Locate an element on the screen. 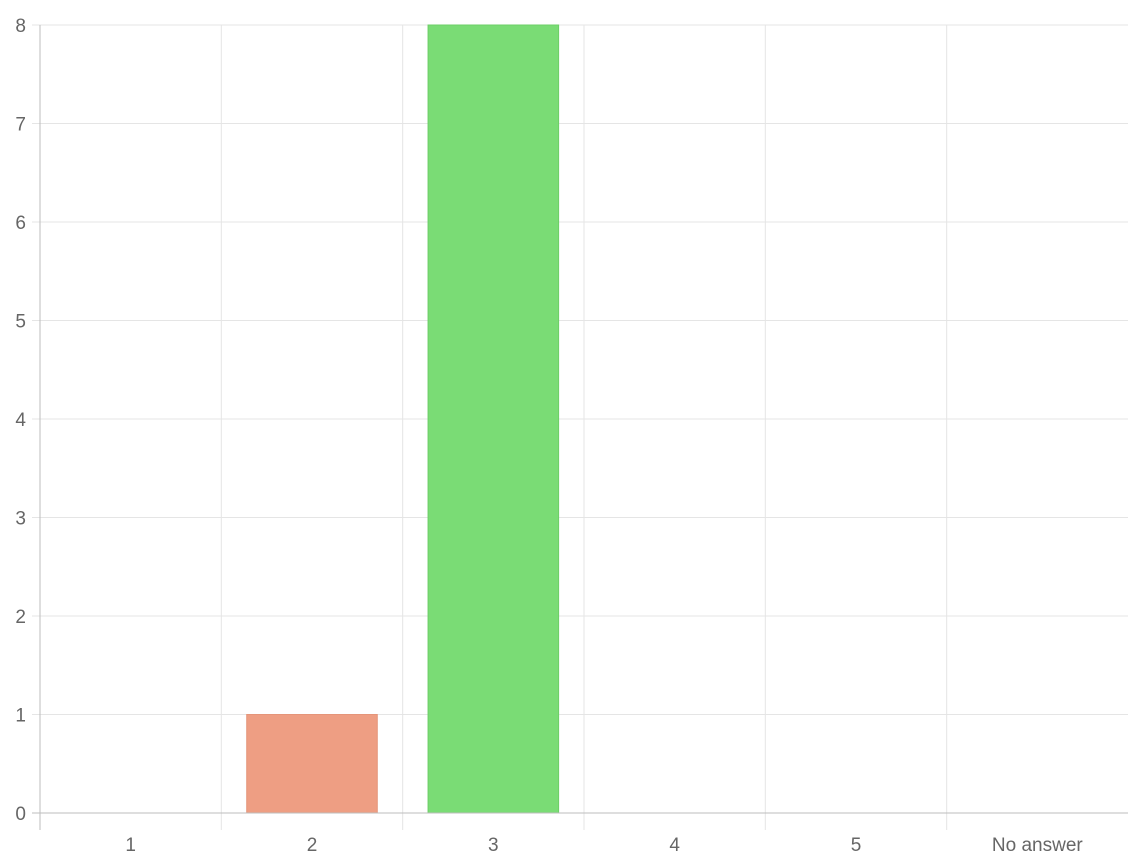  y-tick-label: 2 is located at coordinates (20, 617).